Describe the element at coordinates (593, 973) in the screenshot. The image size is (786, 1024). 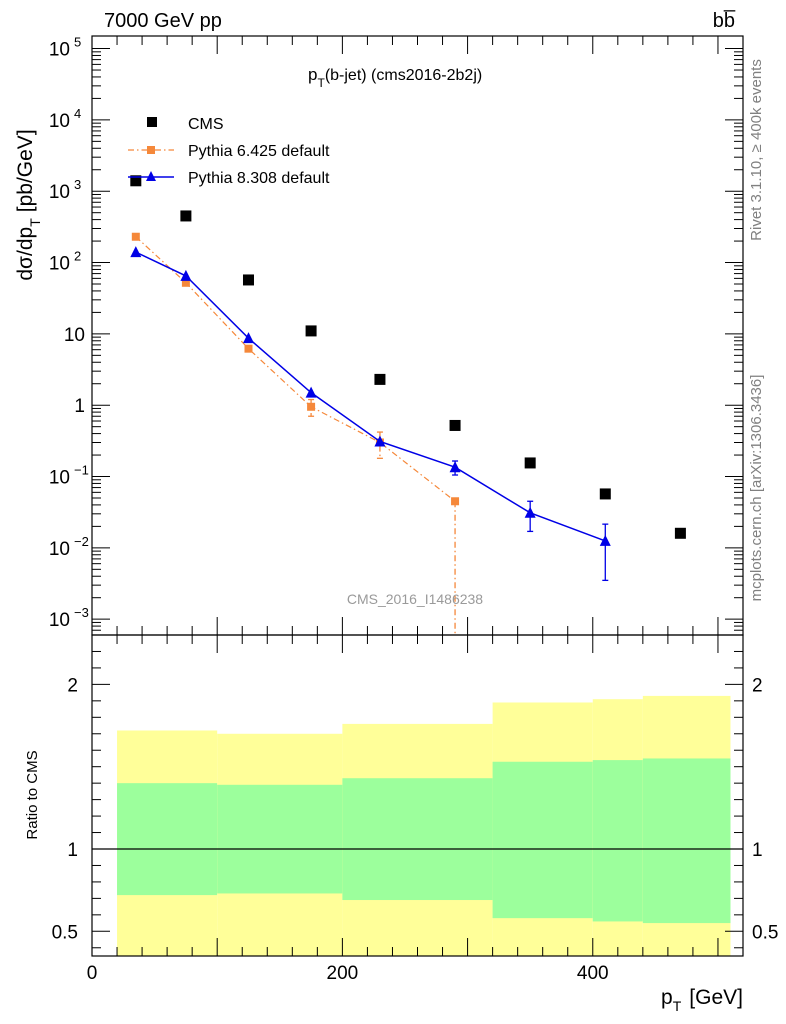
I see `x-tick-label: 400` at that location.